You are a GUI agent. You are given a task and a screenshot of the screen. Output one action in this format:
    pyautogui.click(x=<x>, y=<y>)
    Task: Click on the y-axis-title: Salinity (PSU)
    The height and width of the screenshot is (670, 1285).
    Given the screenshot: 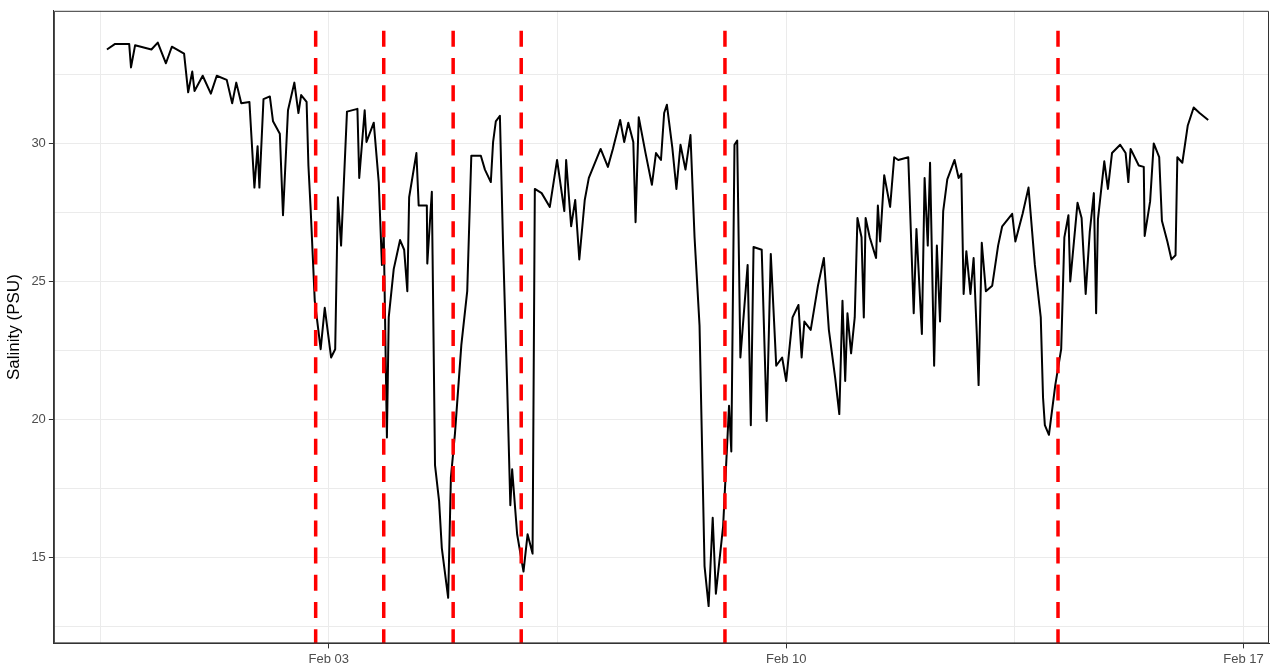 What is the action you would take?
    pyautogui.click(x=13, y=327)
    